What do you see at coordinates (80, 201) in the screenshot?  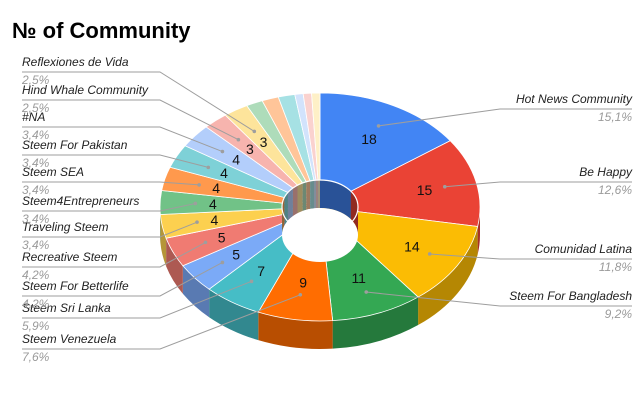 I see `category-label: Steem4Entrepreneurs` at bounding box center [80, 201].